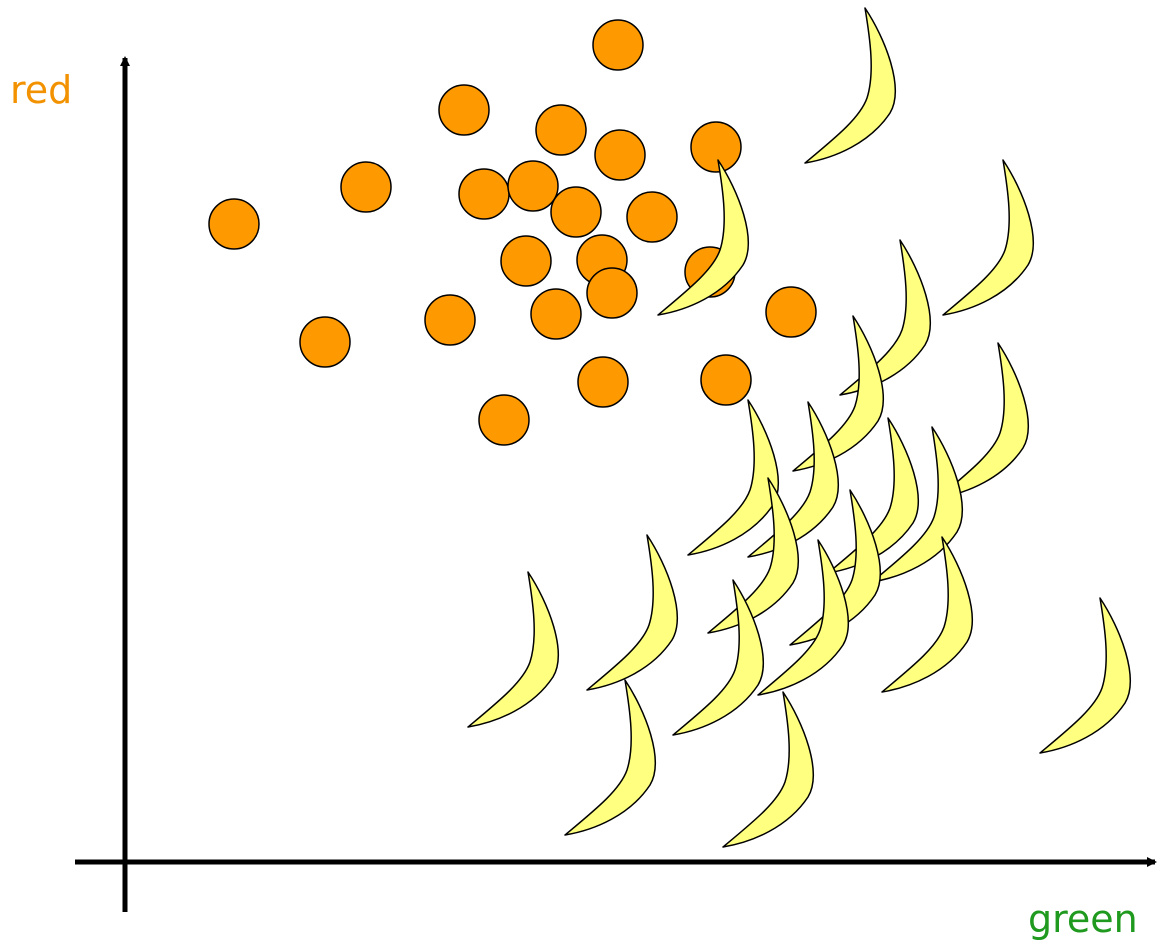 The image size is (1167, 945). Describe the element at coordinates (41, 90) in the screenshot. I see `y-axis-label: red` at that location.